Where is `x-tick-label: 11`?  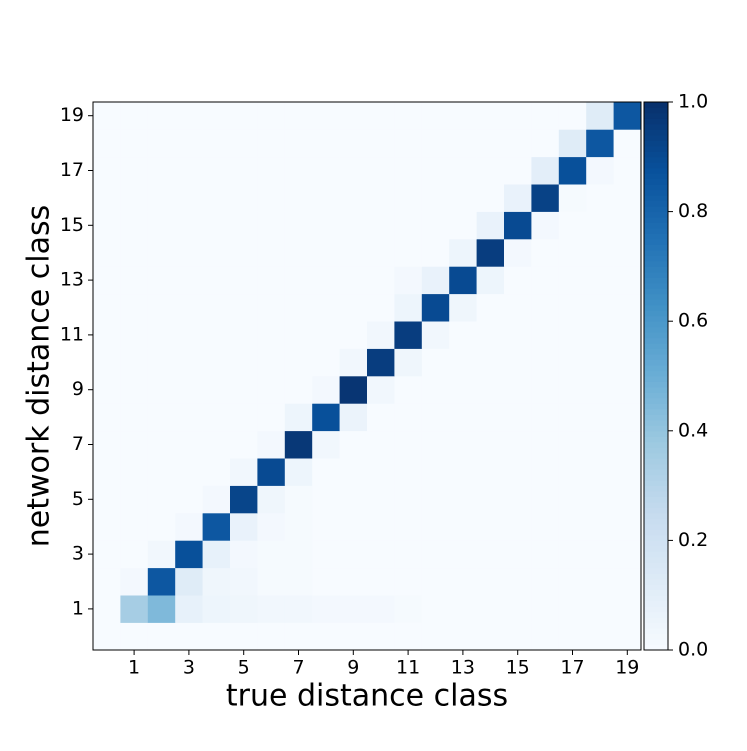 x-tick-label: 11 is located at coordinates (408, 668).